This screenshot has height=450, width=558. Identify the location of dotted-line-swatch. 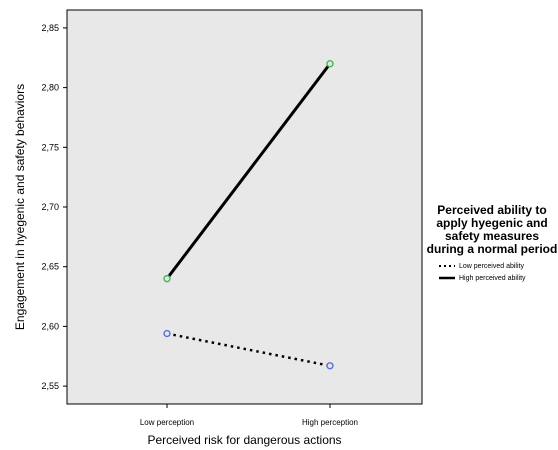
(447, 266).